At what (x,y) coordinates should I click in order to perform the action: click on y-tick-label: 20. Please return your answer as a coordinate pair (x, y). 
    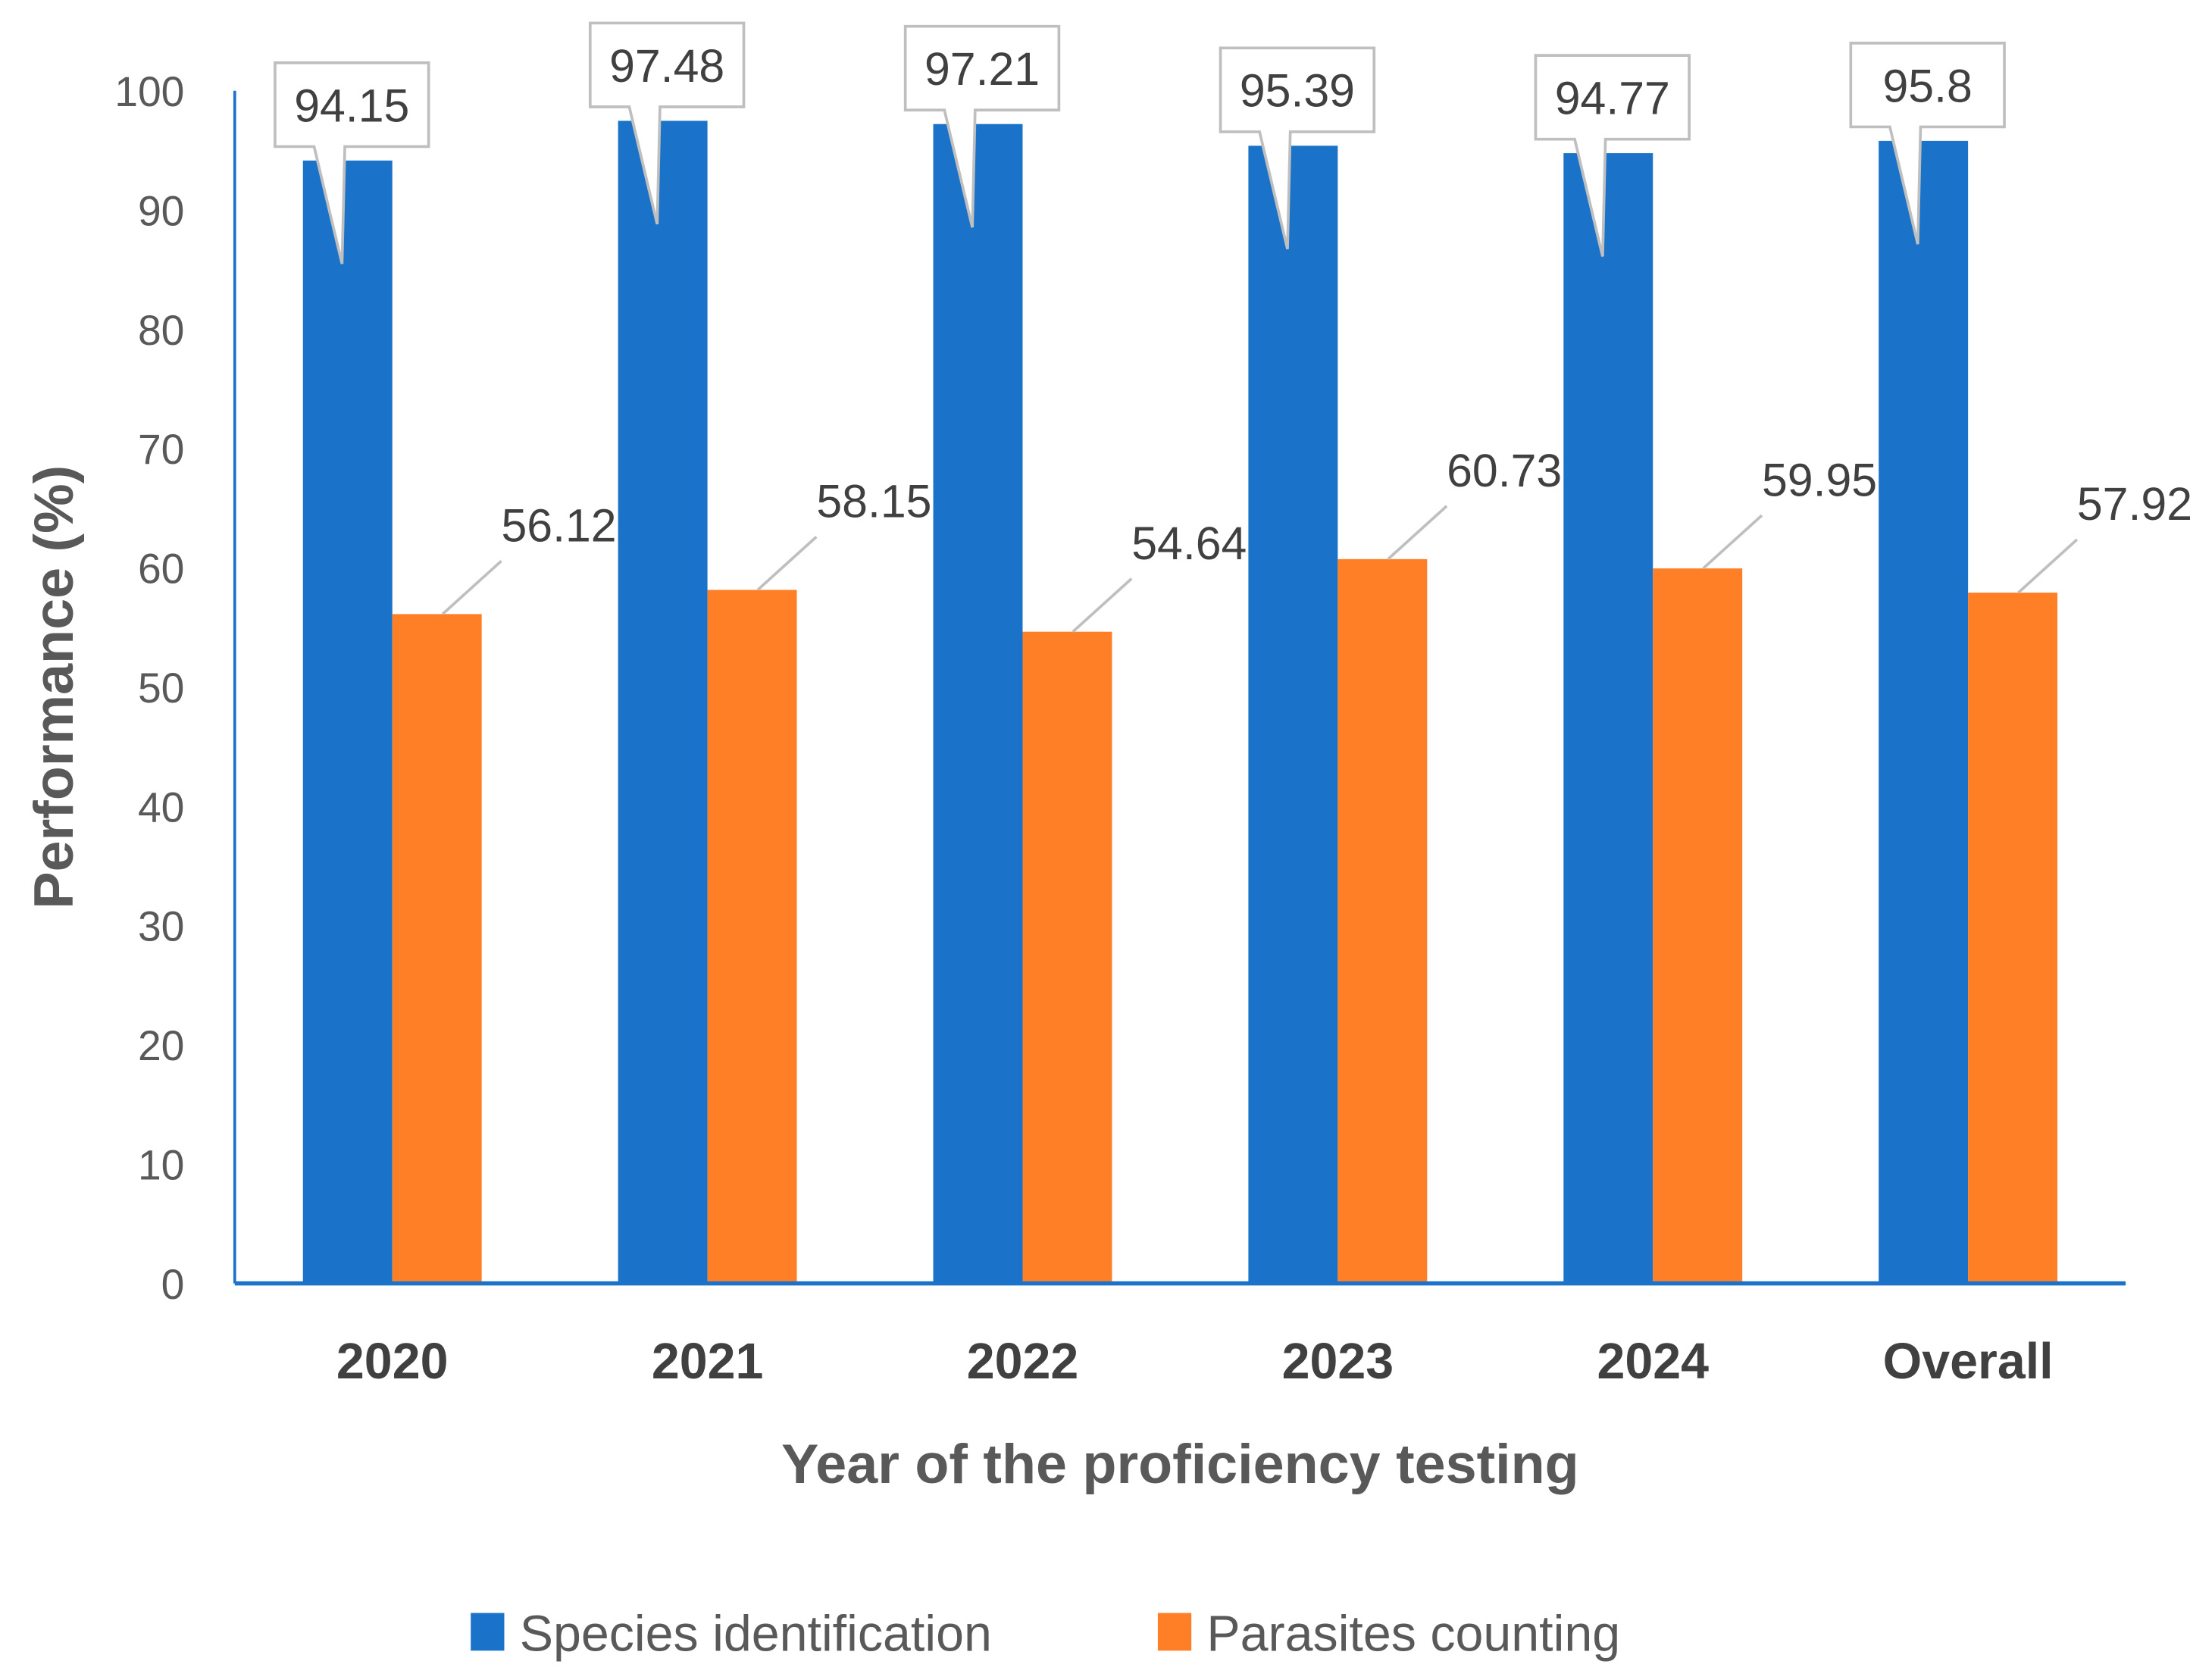
    Looking at the image, I should click on (161, 1045).